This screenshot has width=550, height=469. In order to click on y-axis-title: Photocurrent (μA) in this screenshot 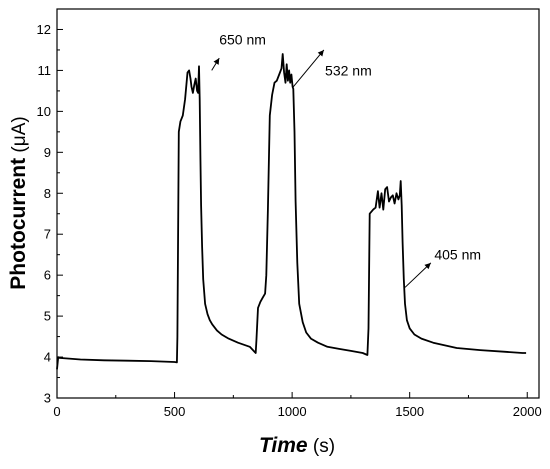, I will do `click(18, 202)`.